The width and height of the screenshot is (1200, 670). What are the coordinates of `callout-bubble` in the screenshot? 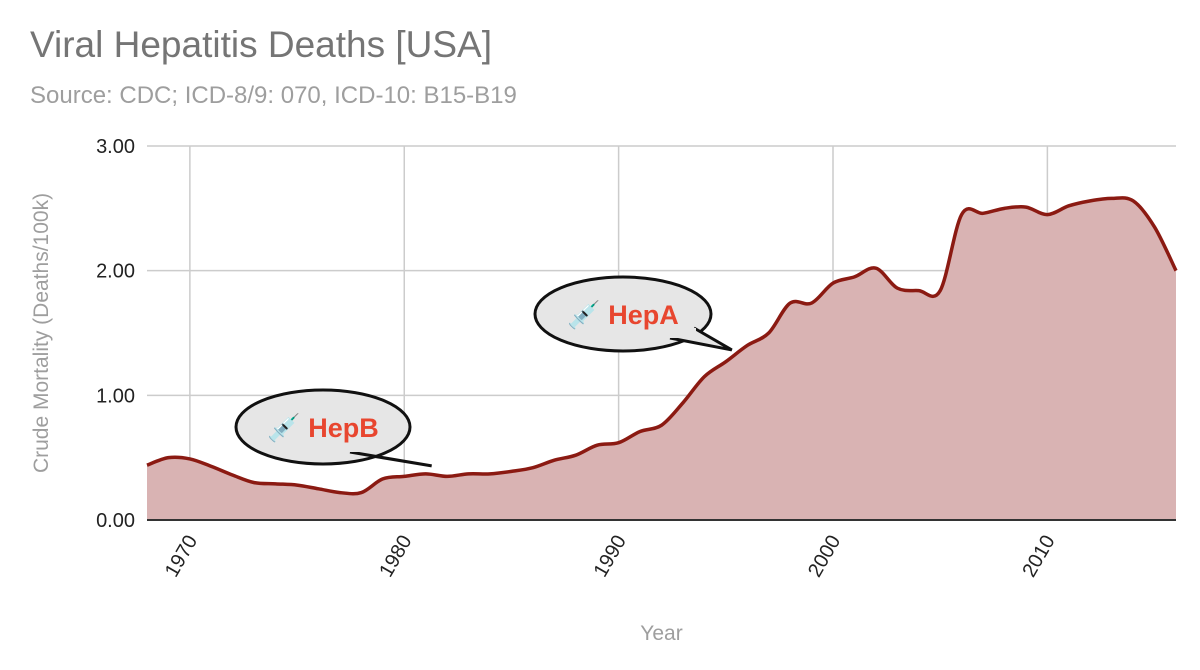 It's located at (623, 314).